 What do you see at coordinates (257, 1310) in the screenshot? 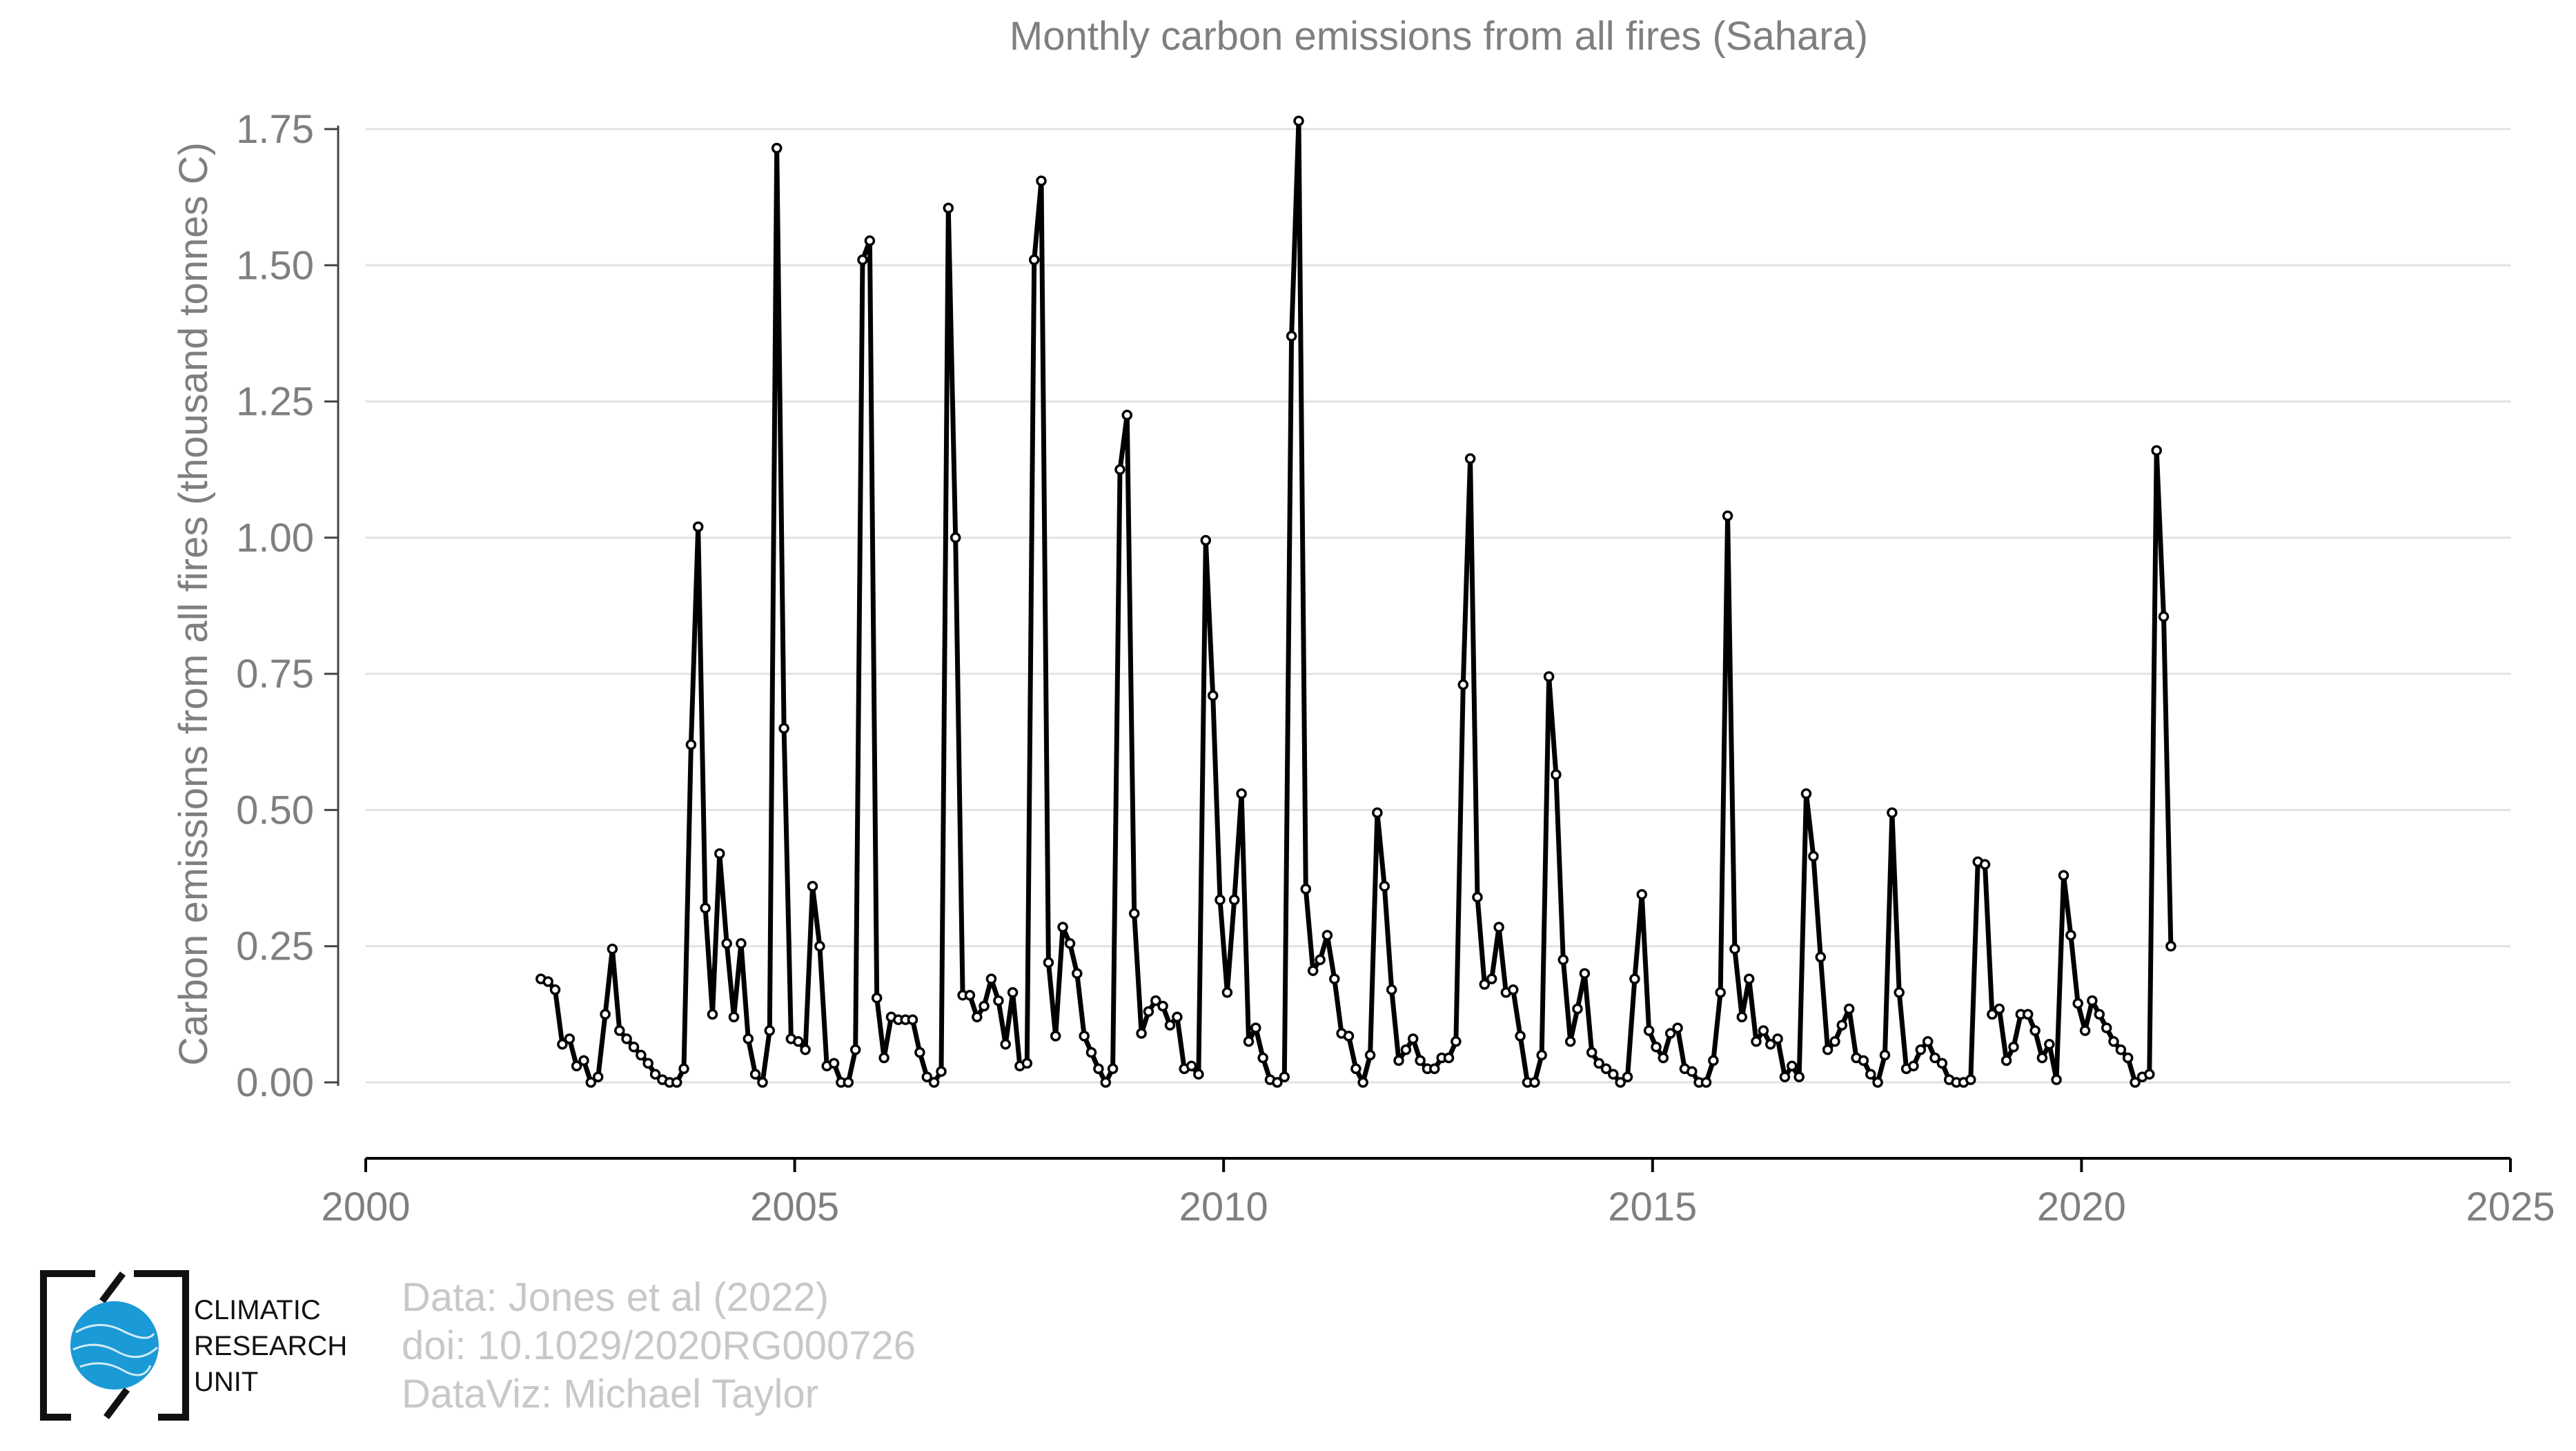
I see `logo-line-1: CLIMATIC` at bounding box center [257, 1310].